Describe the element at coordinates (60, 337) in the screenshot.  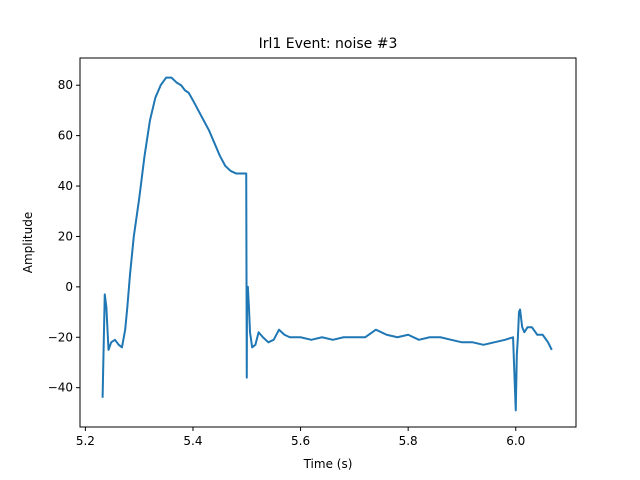
I see `y-tick-label: −20` at that location.